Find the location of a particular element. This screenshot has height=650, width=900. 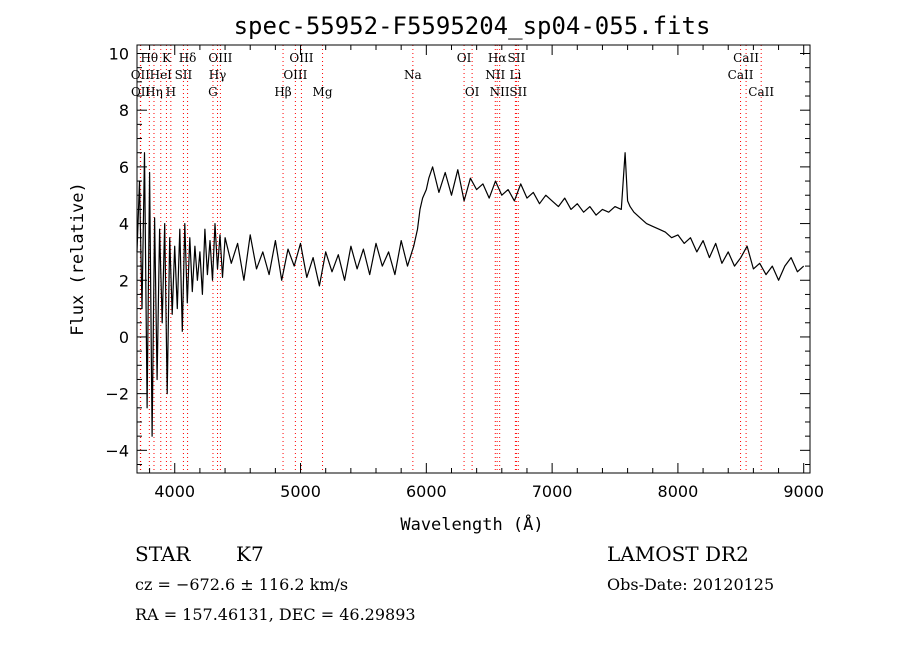

chart-title: spec-55952-F5595204_sp04-055.fits is located at coordinates (472, 26).